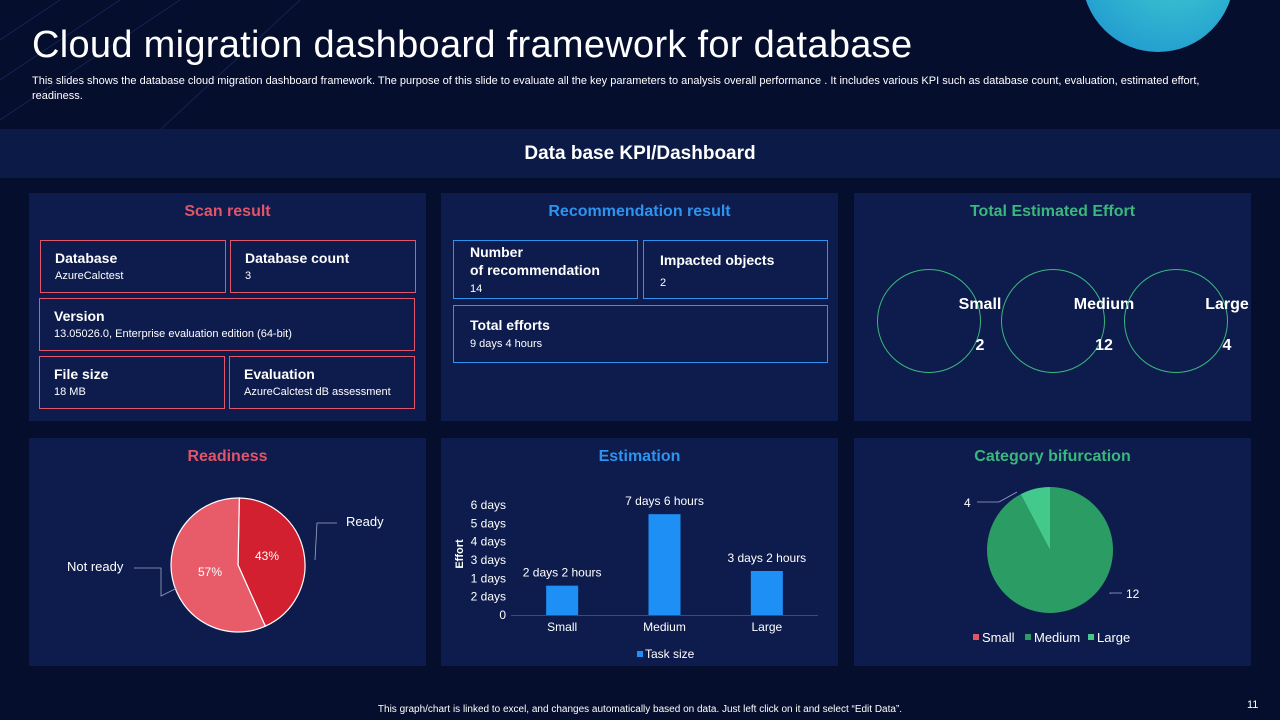 Image resolution: width=1280 pixels, height=720 pixels. Describe the element at coordinates (1035, 518) in the screenshot. I see `pie-slice-large` at that location.